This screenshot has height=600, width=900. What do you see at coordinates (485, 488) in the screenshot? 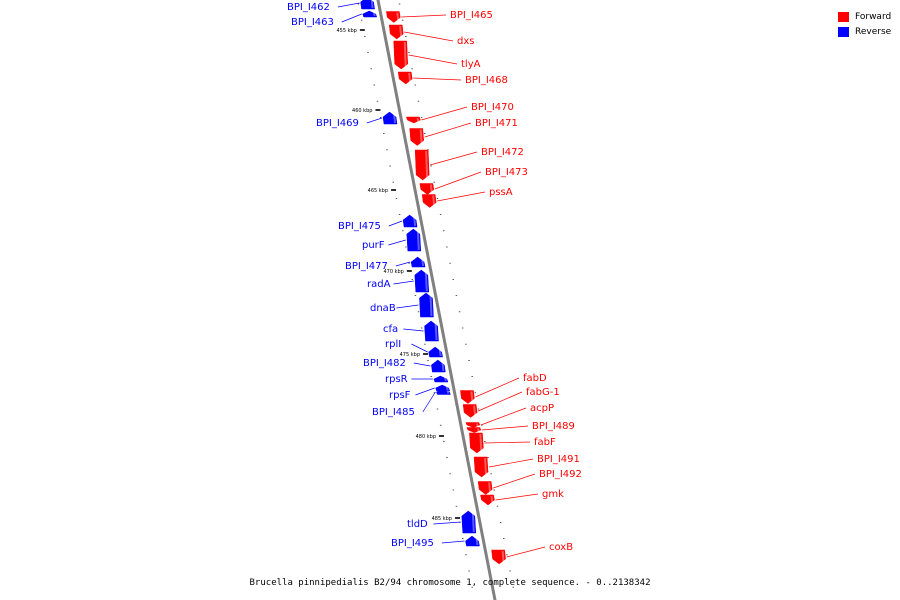
I see `gene-bpi_i492-arrow` at bounding box center [485, 488].